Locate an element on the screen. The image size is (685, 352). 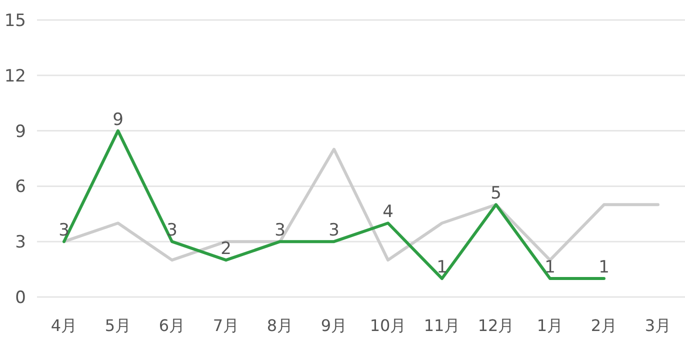
data-label: 4 is located at coordinates (388, 212).